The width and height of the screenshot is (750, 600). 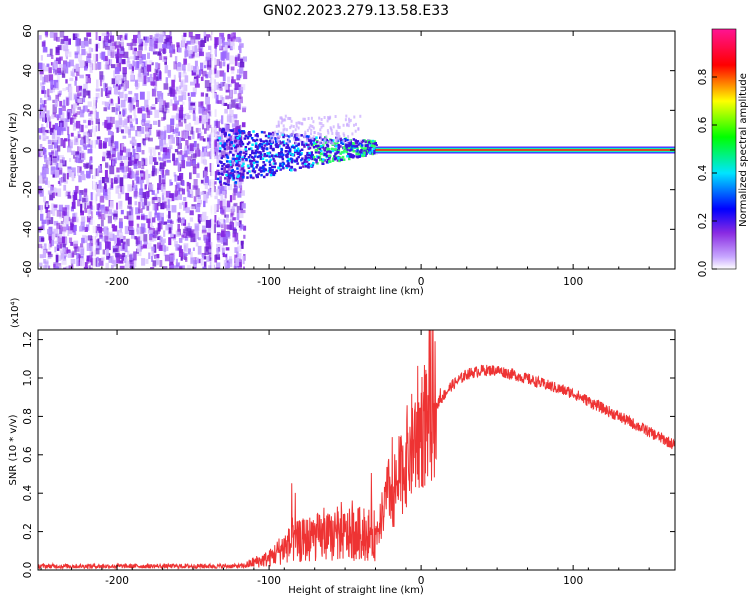 What do you see at coordinates (28, 493) in the screenshot?
I see `y-tick-label: 0.4` at bounding box center [28, 493].